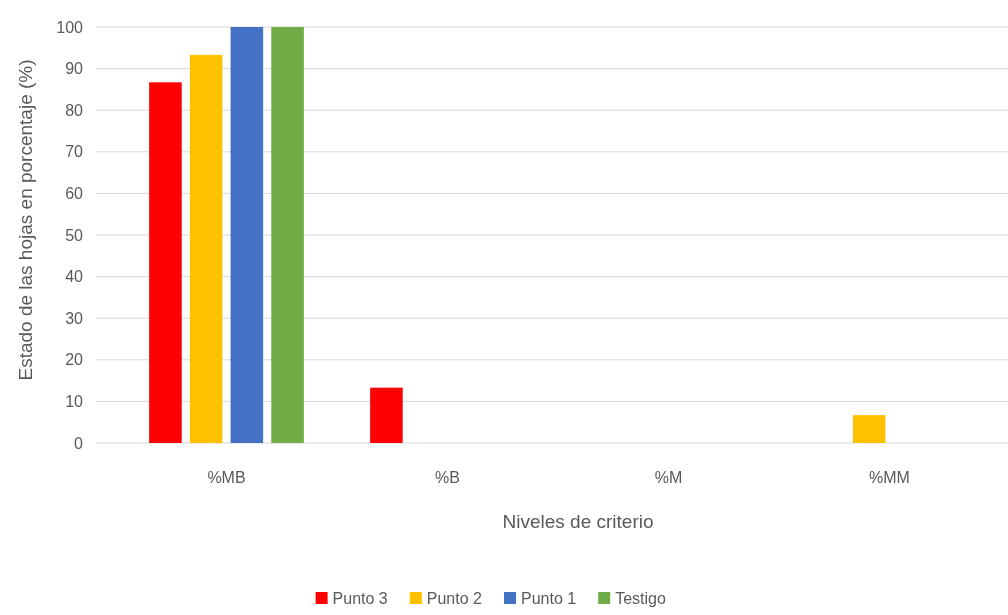 This screenshot has width=1008, height=615. Describe the element at coordinates (454, 598) in the screenshot. I see `legend-label: Punto 2` at that location.